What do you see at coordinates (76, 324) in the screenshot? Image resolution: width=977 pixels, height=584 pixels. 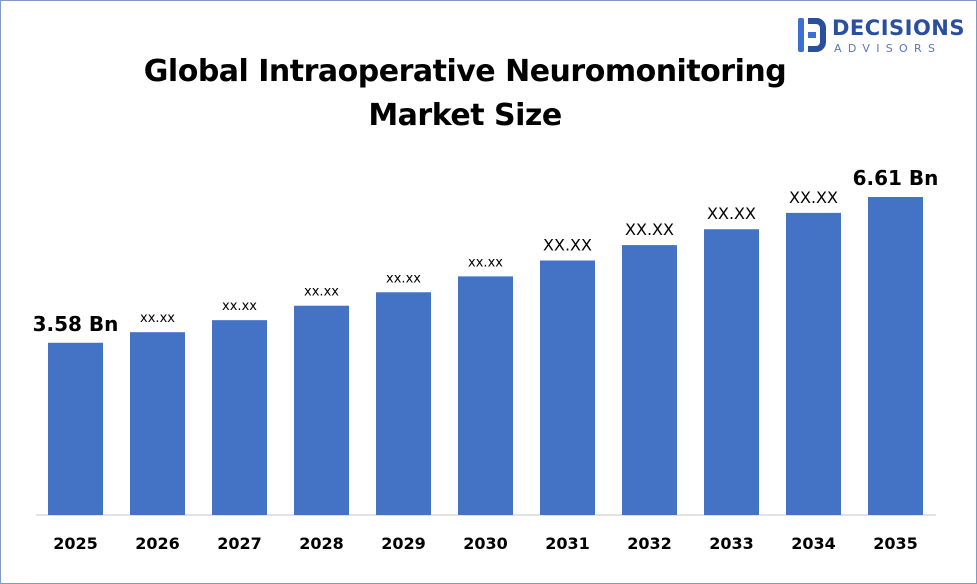 I see `data-label-2025: 3.58 Bn` at bounding box center [76, 324].